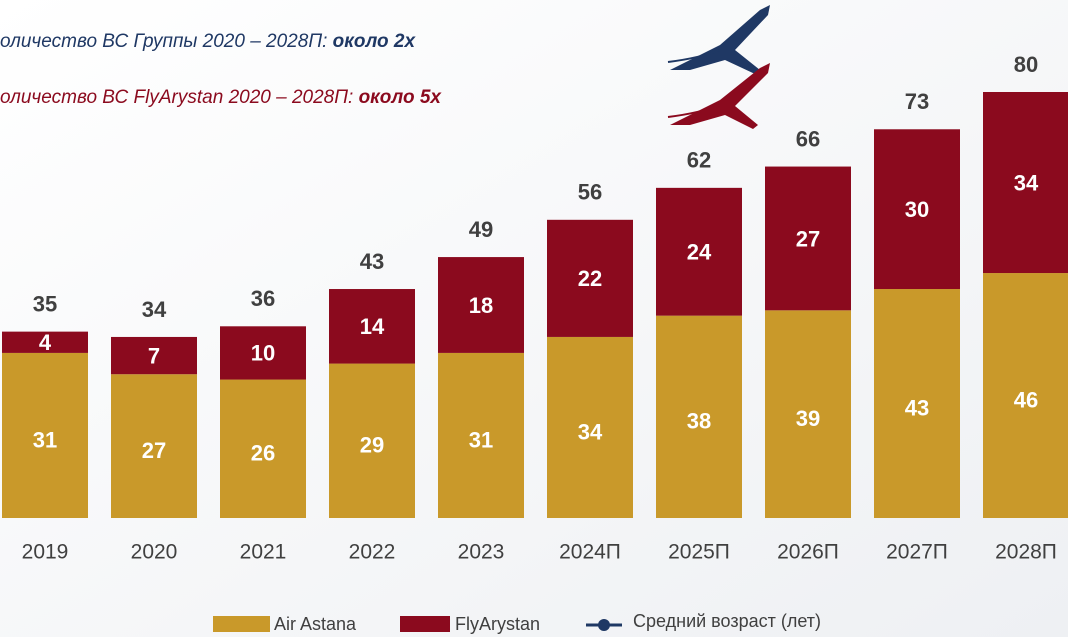 The height and width of the screenshot is (637, 1068). I want to click on data-label: 4, so click(45, 342).